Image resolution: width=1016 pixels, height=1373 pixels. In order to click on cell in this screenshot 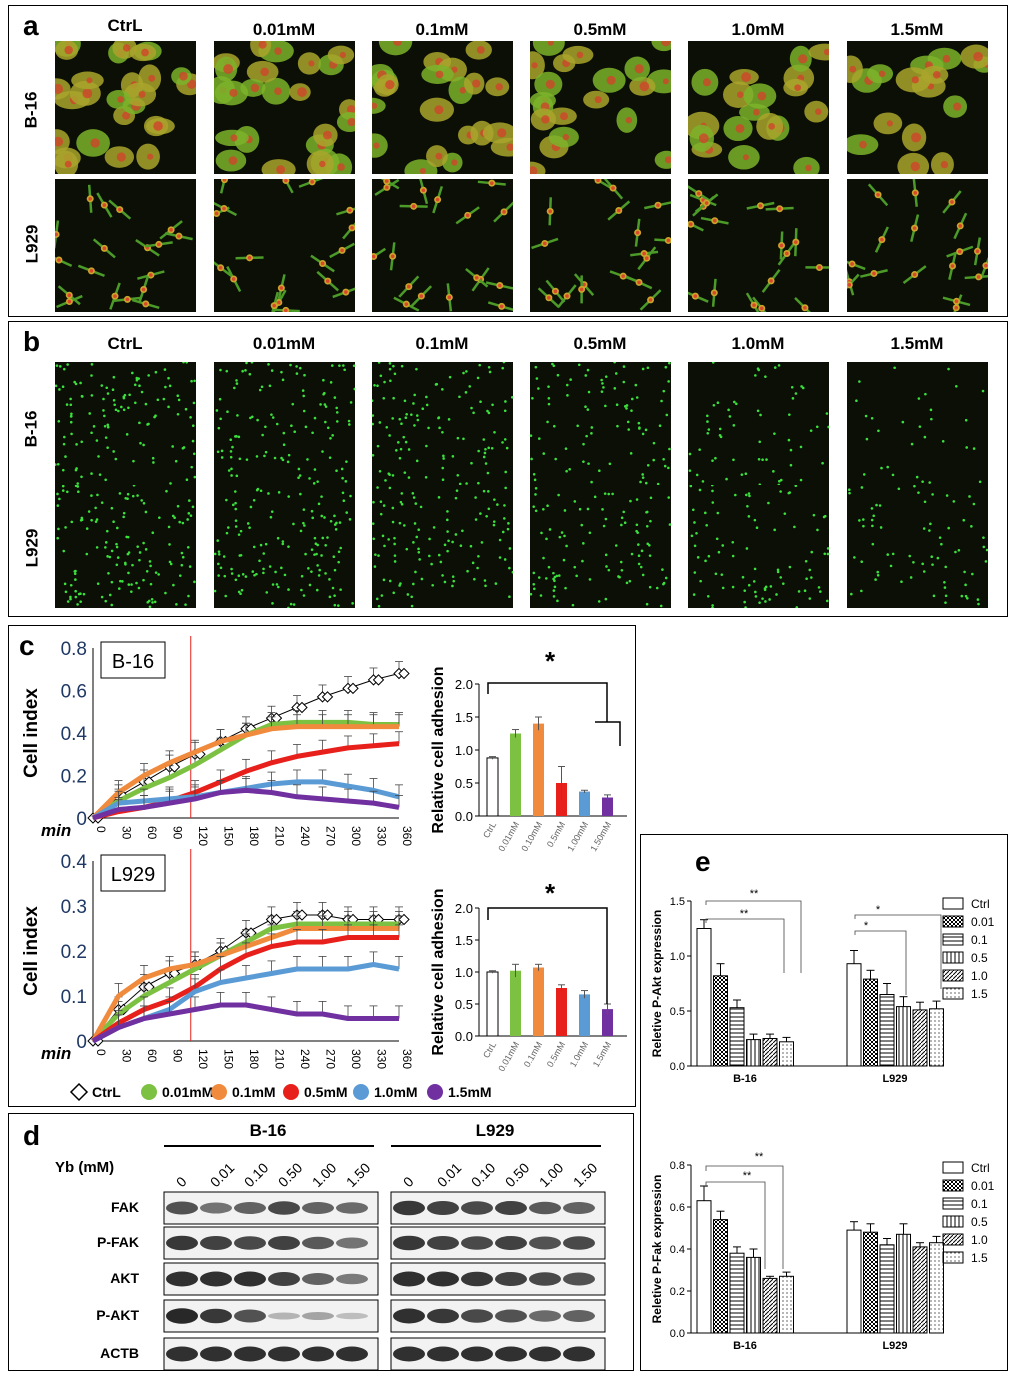, I will do `click(379, 105)`.